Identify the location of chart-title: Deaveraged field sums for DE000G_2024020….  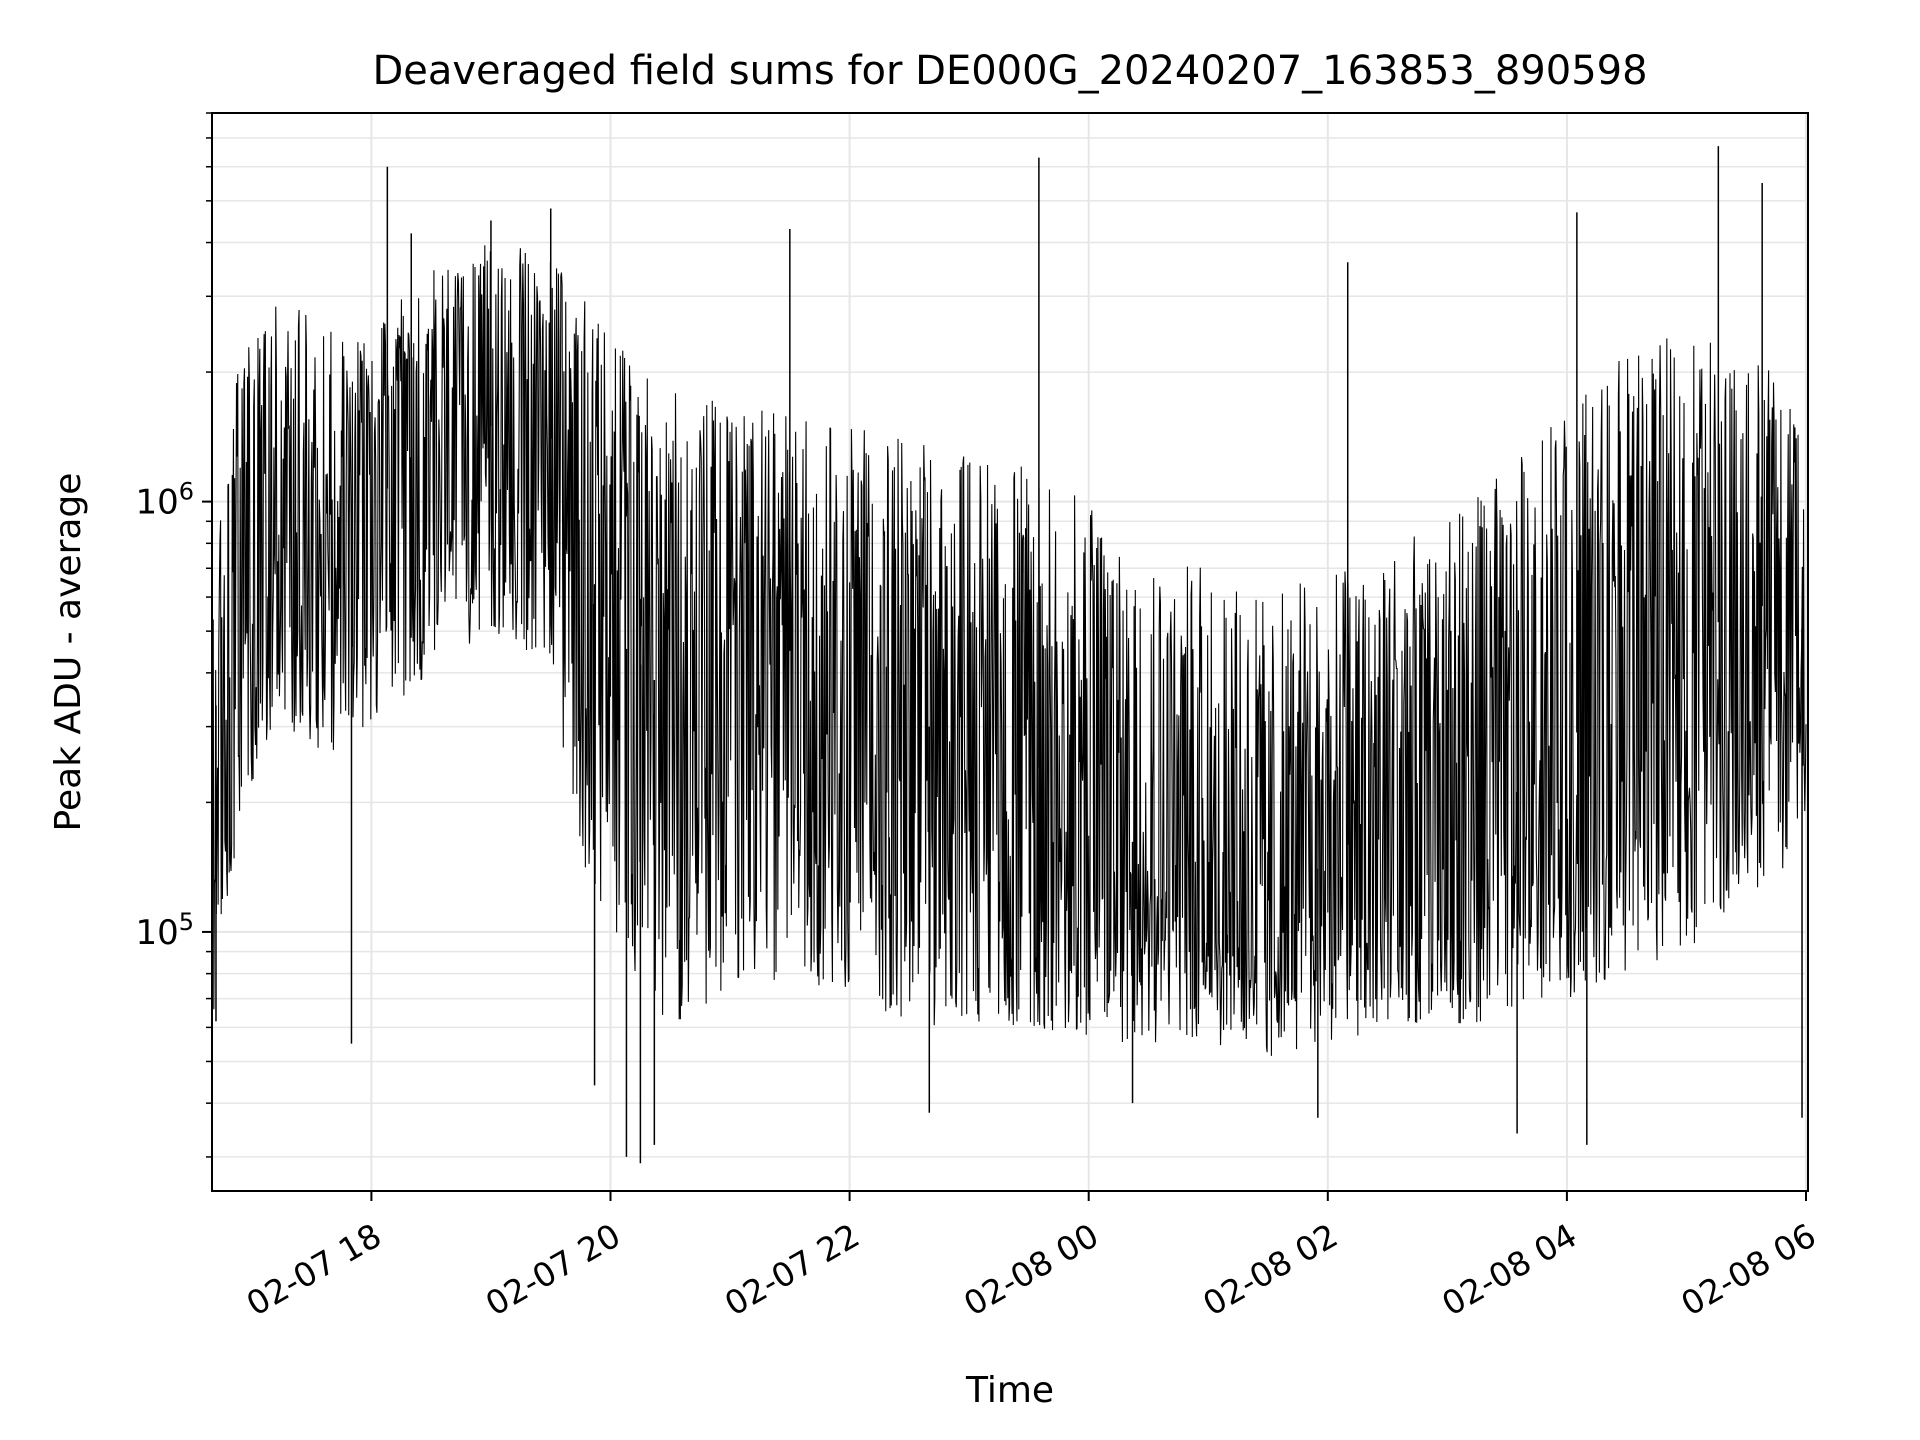
(1009, 71).